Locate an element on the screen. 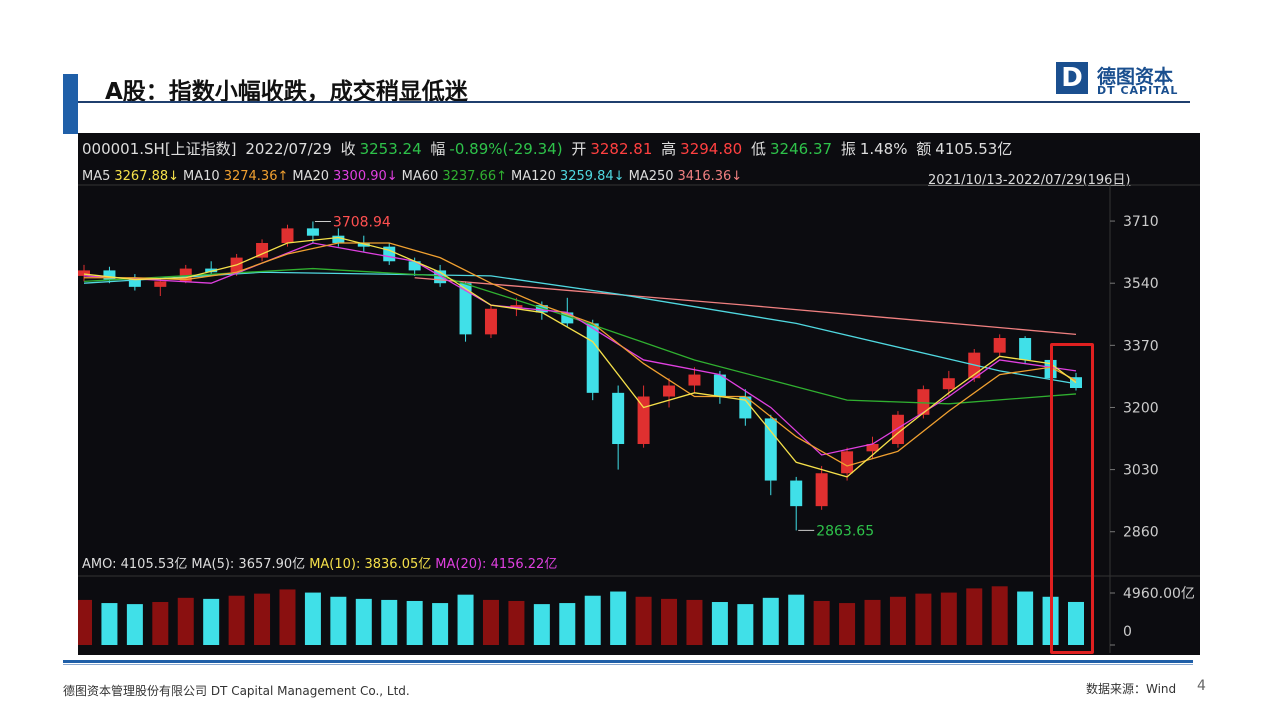  y-tick-label: 0 is located at coordinates (1127, 632).